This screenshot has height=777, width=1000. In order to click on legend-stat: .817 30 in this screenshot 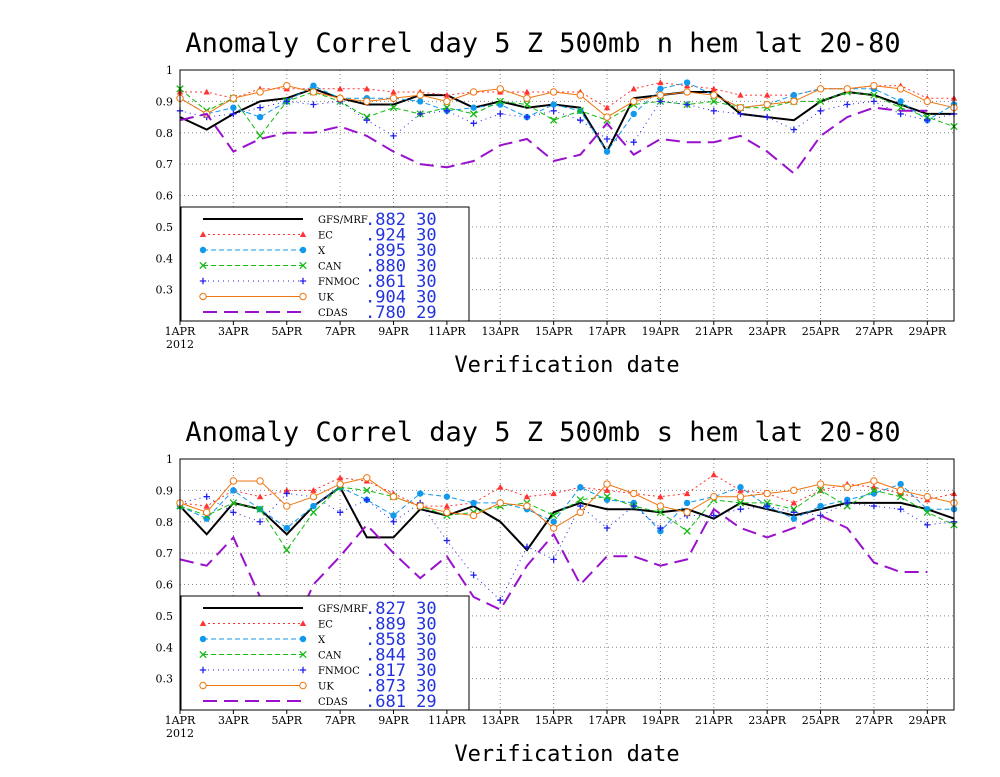, I will do `click(401, 671)`.